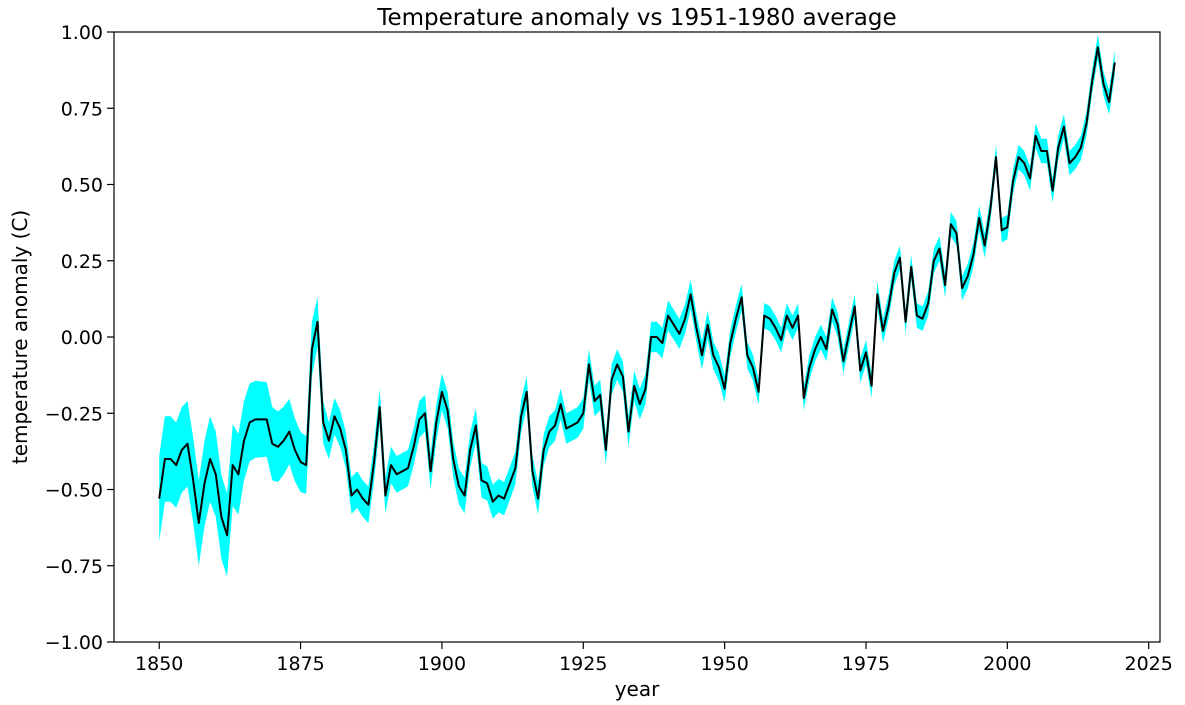 This screenshot has width=1185, height=705. I want to click on y-tick-label: −0.25, so click(74, 414).